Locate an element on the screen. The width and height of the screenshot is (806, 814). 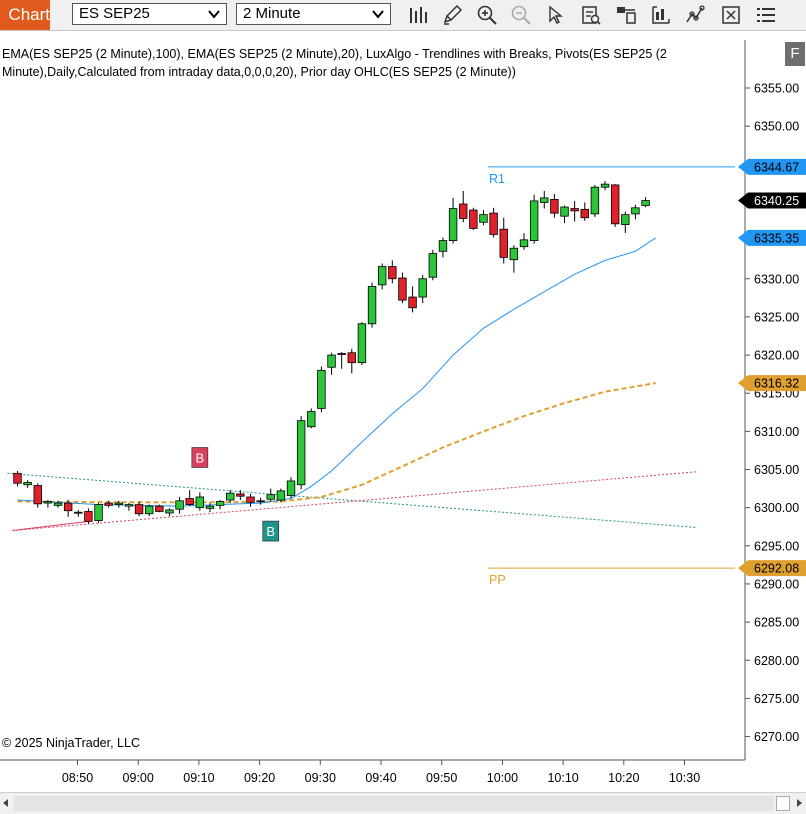
strategies-icon is located at coordinates (731, 15).